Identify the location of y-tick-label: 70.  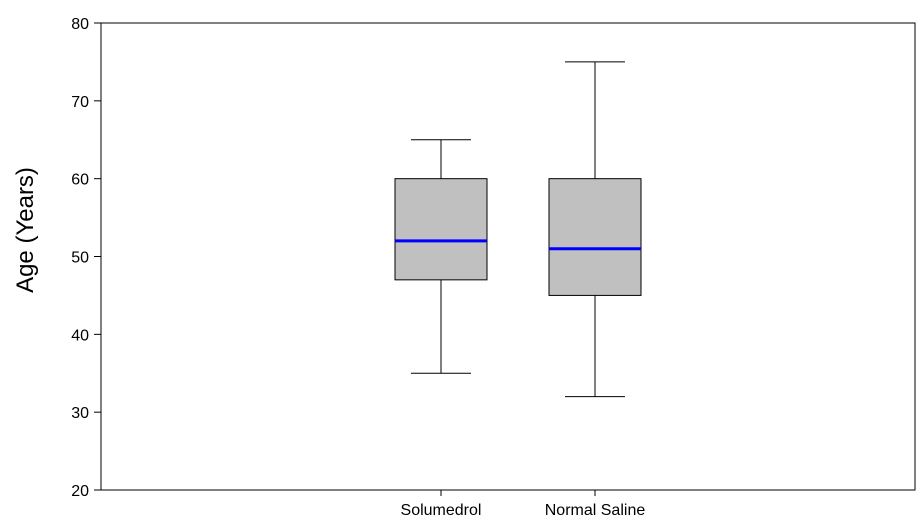
(80, 102).